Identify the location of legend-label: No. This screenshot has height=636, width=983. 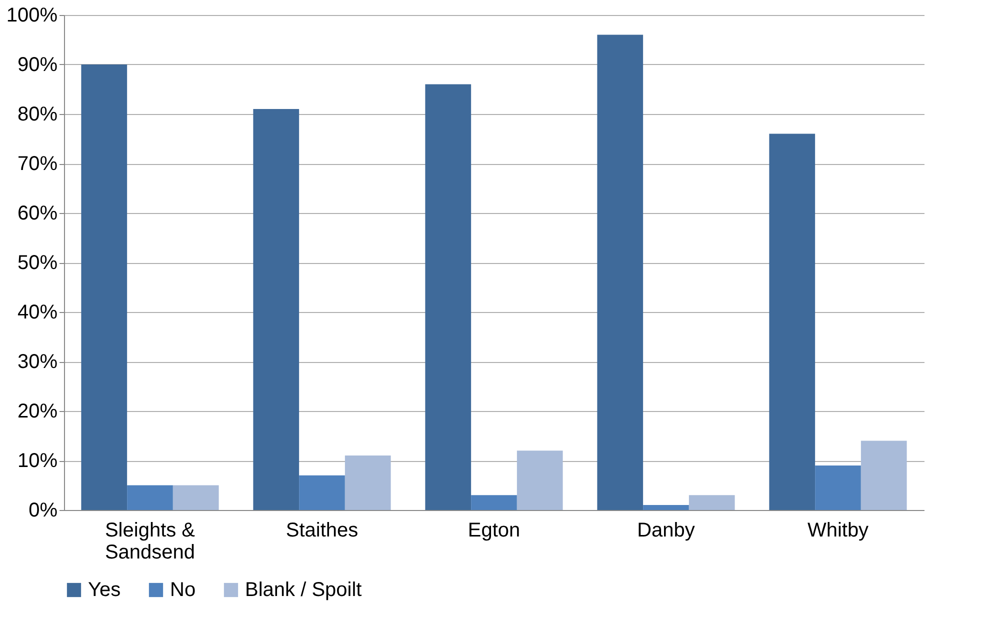
(183, 590).